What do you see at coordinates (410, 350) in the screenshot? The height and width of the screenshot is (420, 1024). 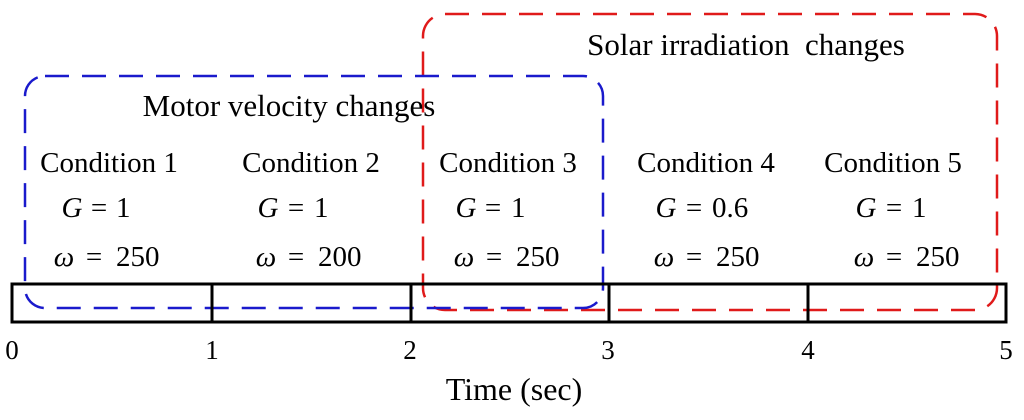 I see `tick-label-2: 2` at bounding box center [410, 350].